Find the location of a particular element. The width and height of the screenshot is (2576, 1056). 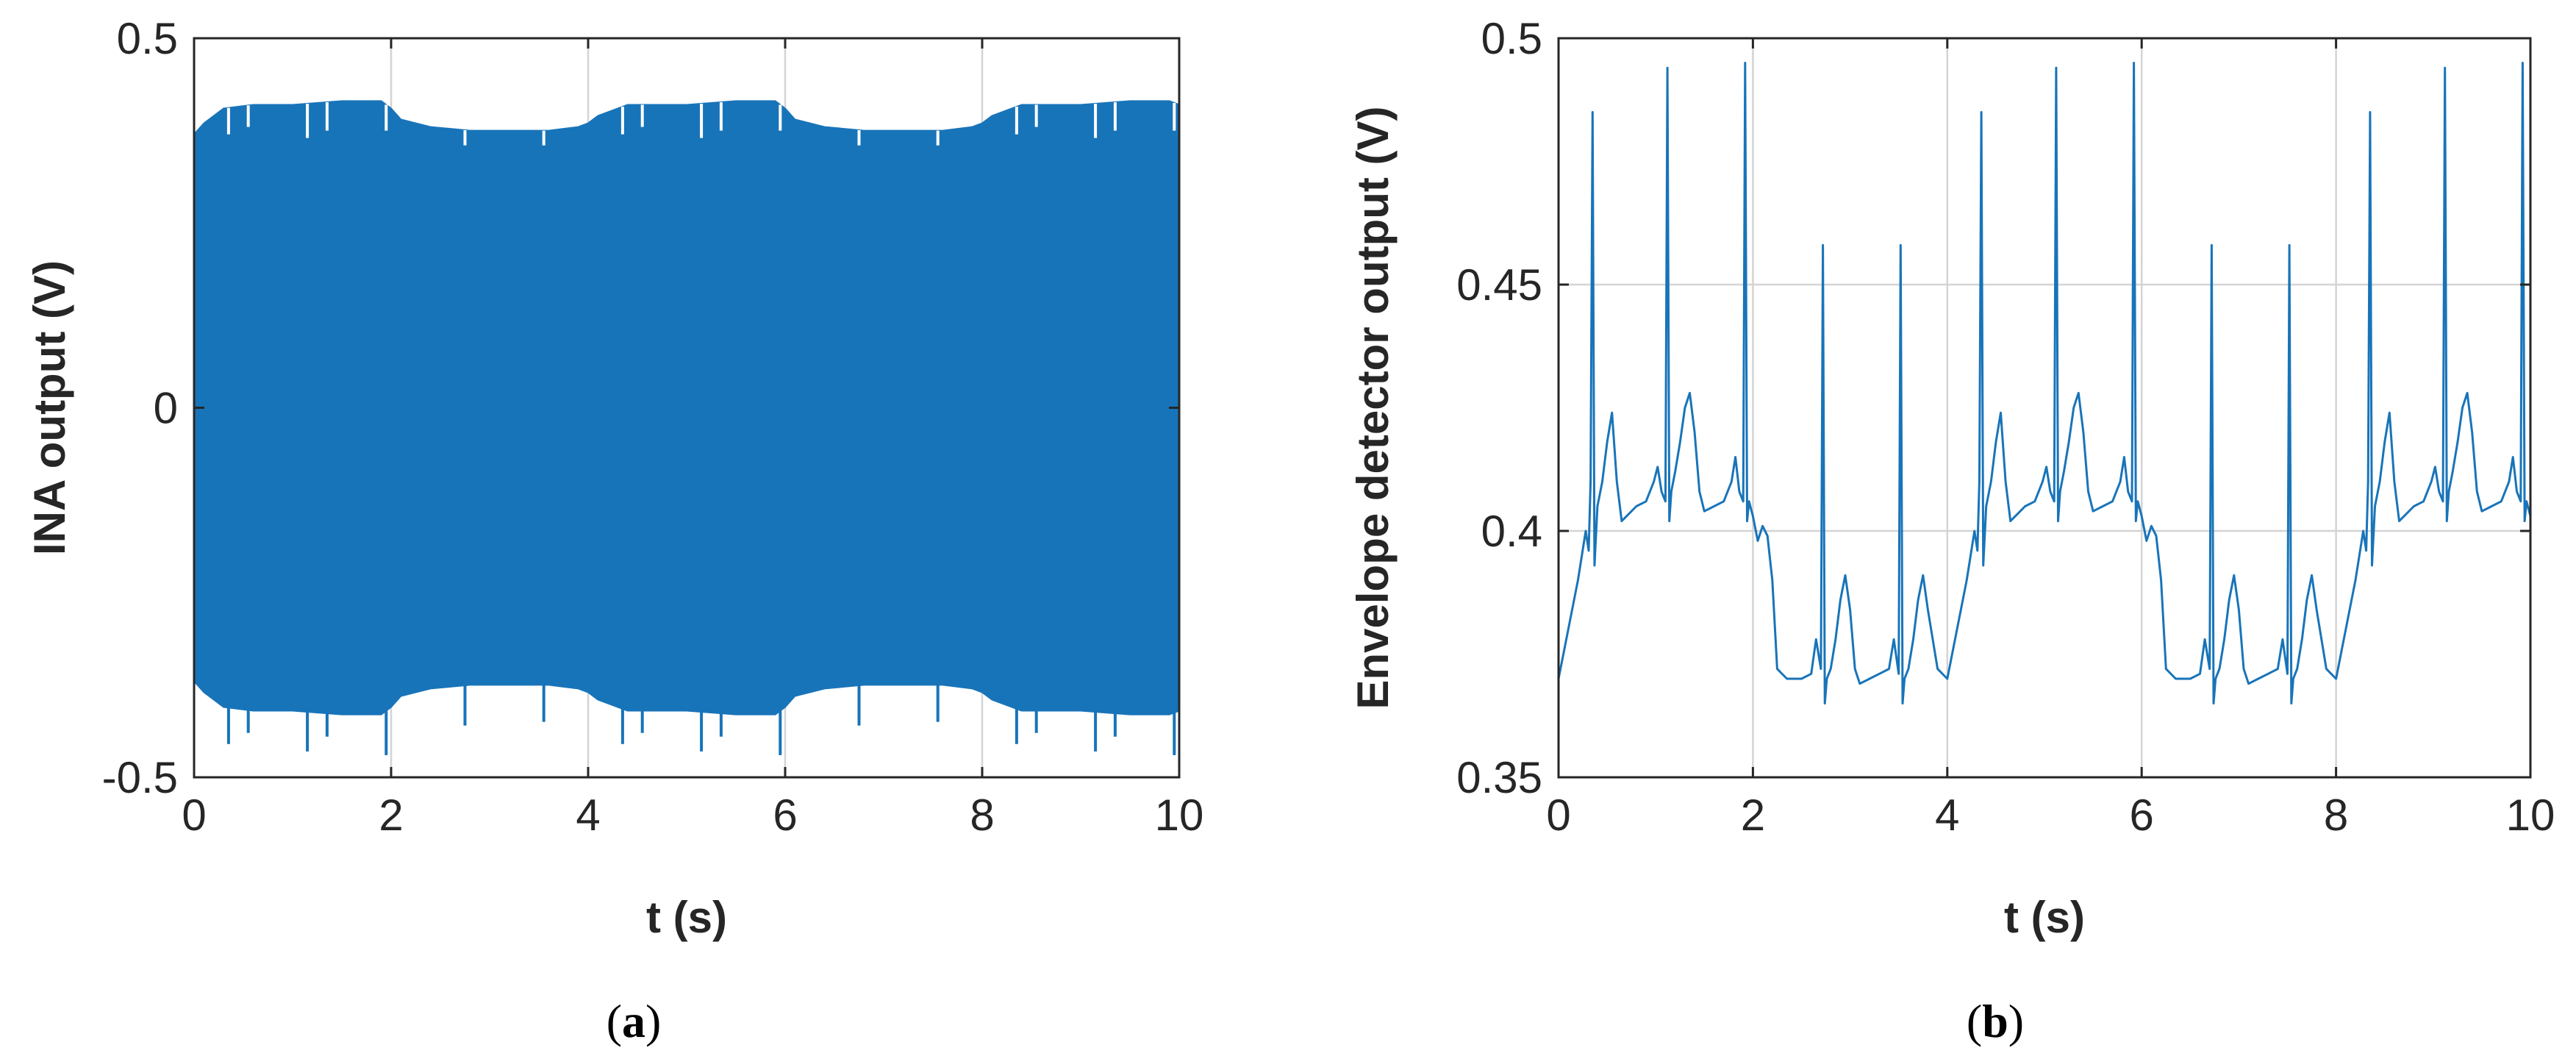

x-tick-label-b-0: 0 is located at coordinates (1558, 816).